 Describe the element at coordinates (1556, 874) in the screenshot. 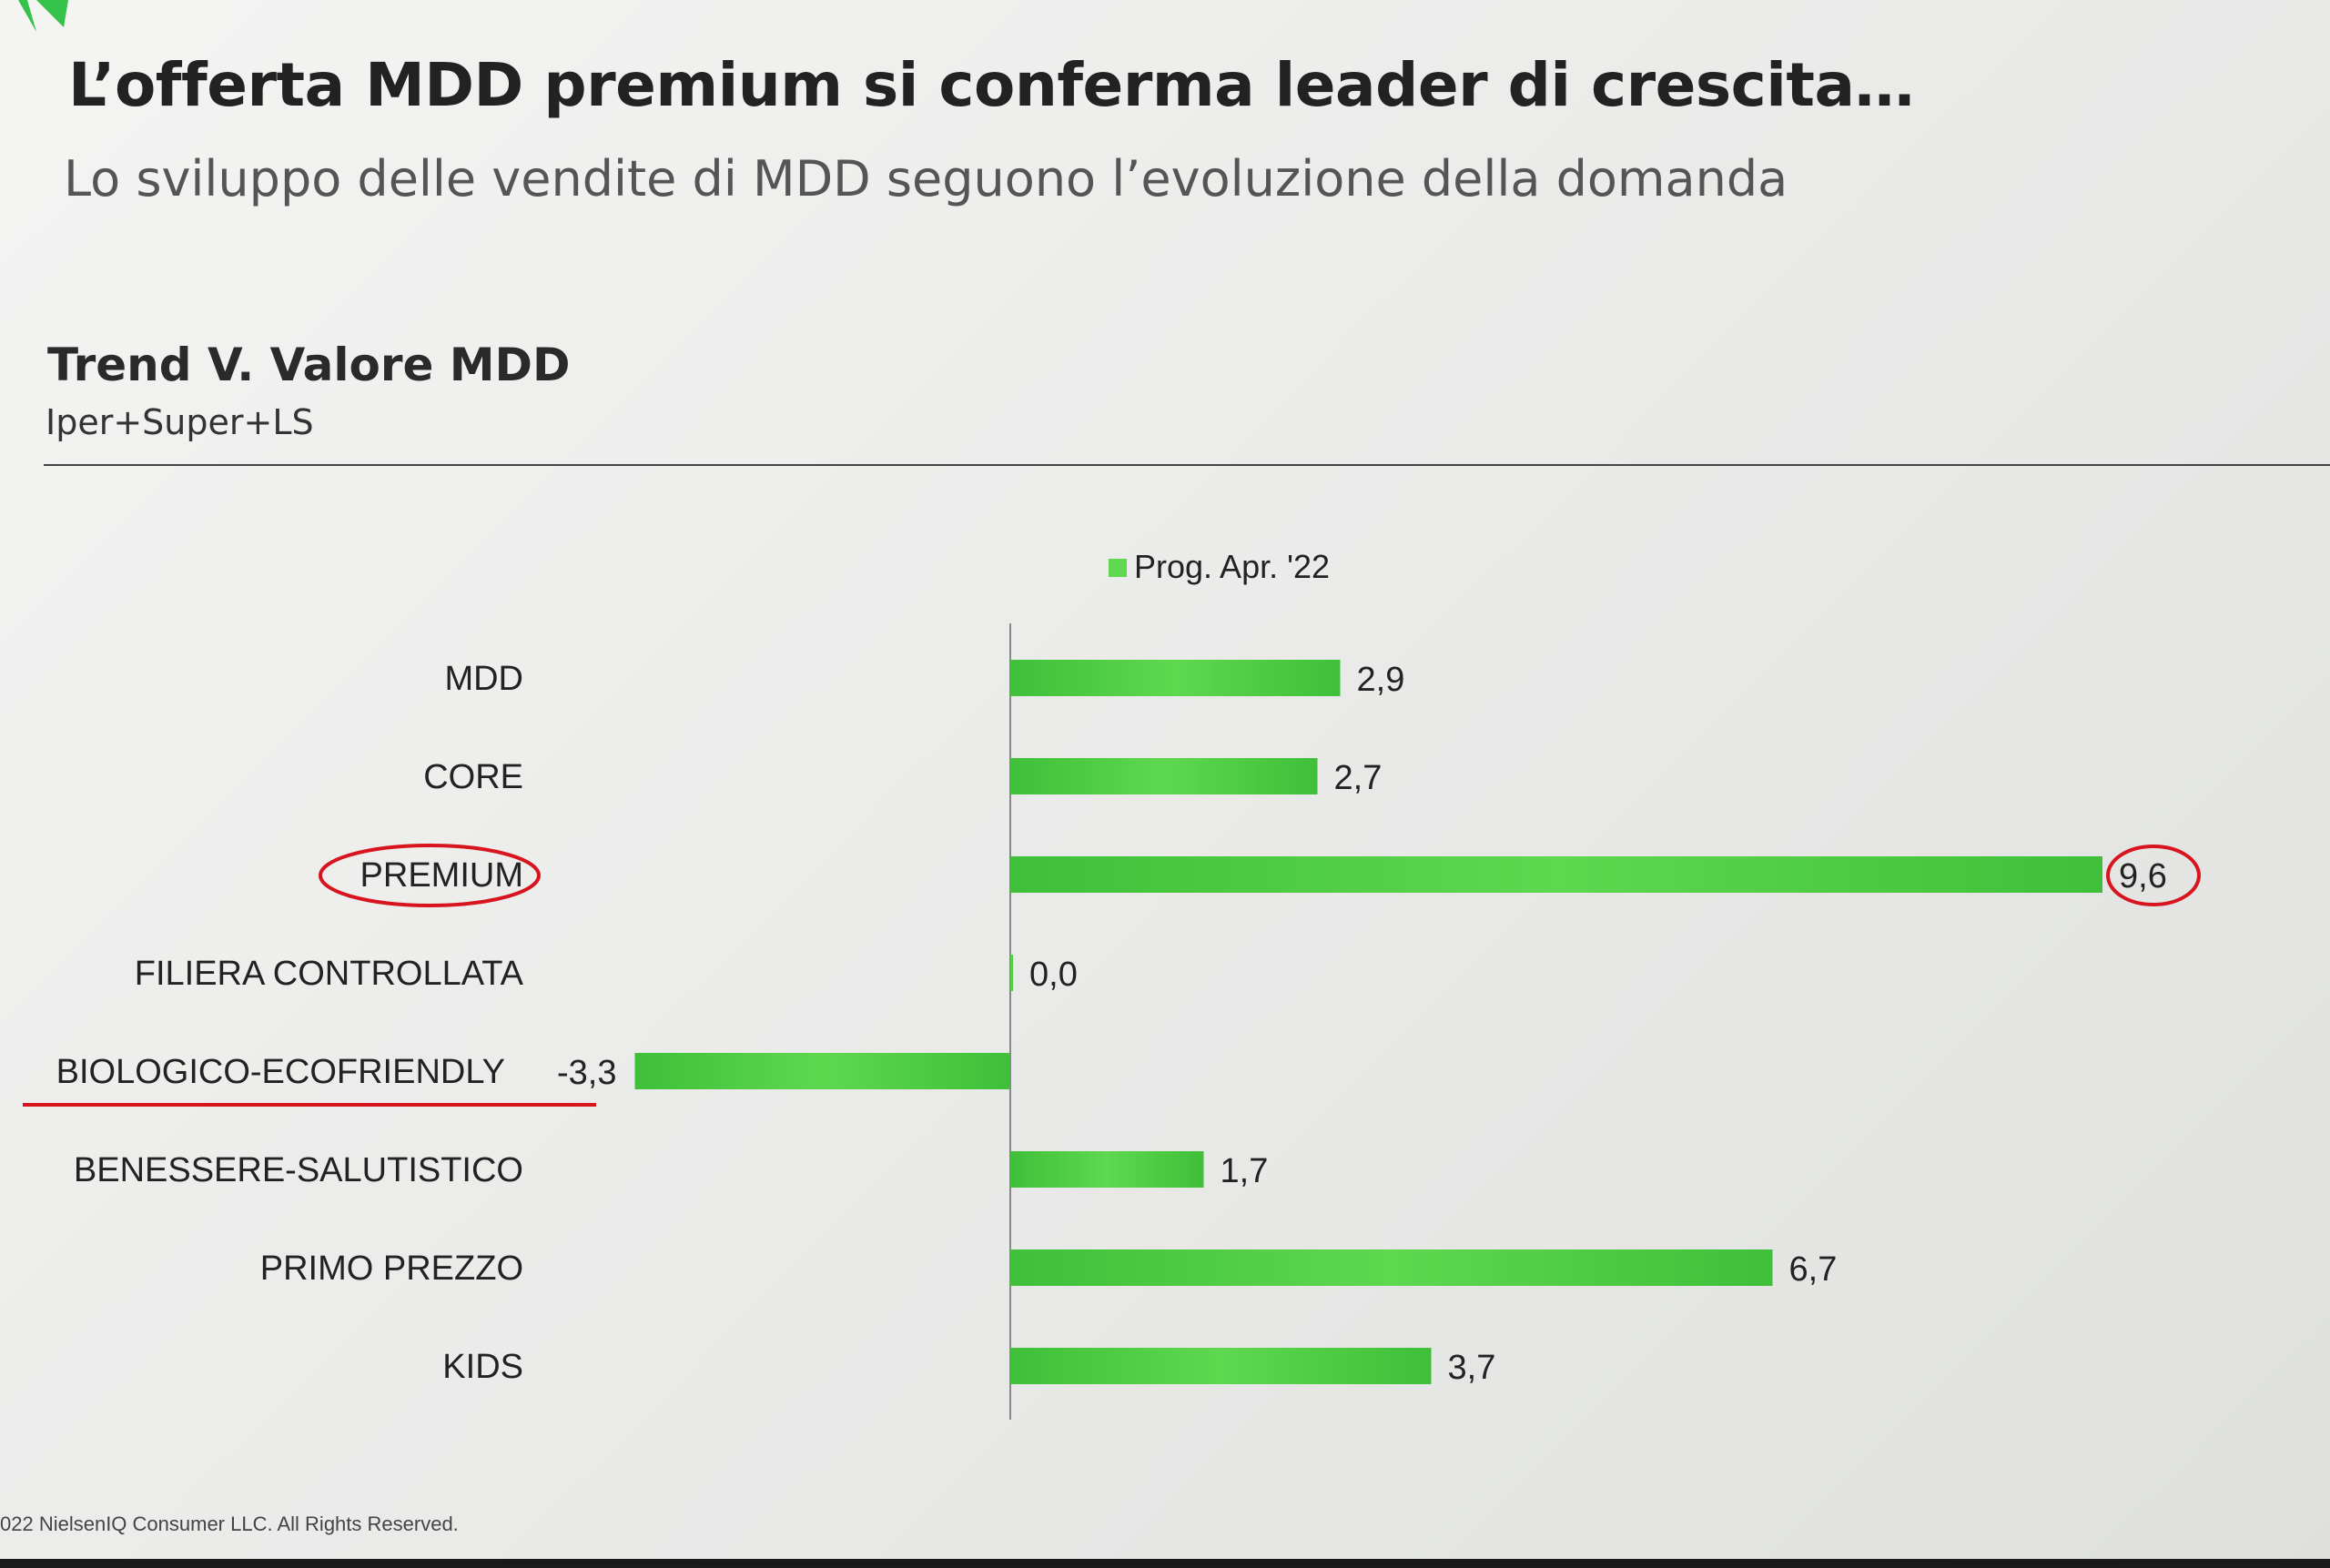

I see `bar-premium` at that location.